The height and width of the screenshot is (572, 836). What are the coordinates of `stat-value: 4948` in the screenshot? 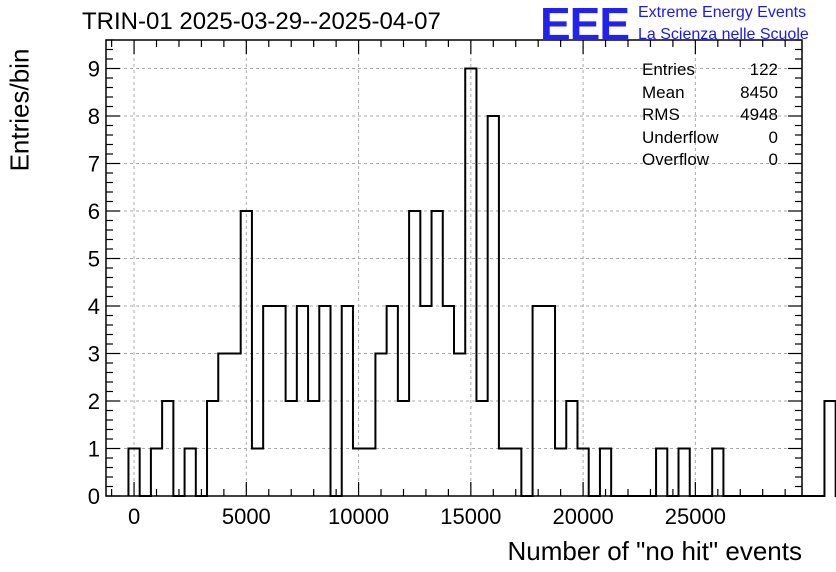 It's located at (759, 114).